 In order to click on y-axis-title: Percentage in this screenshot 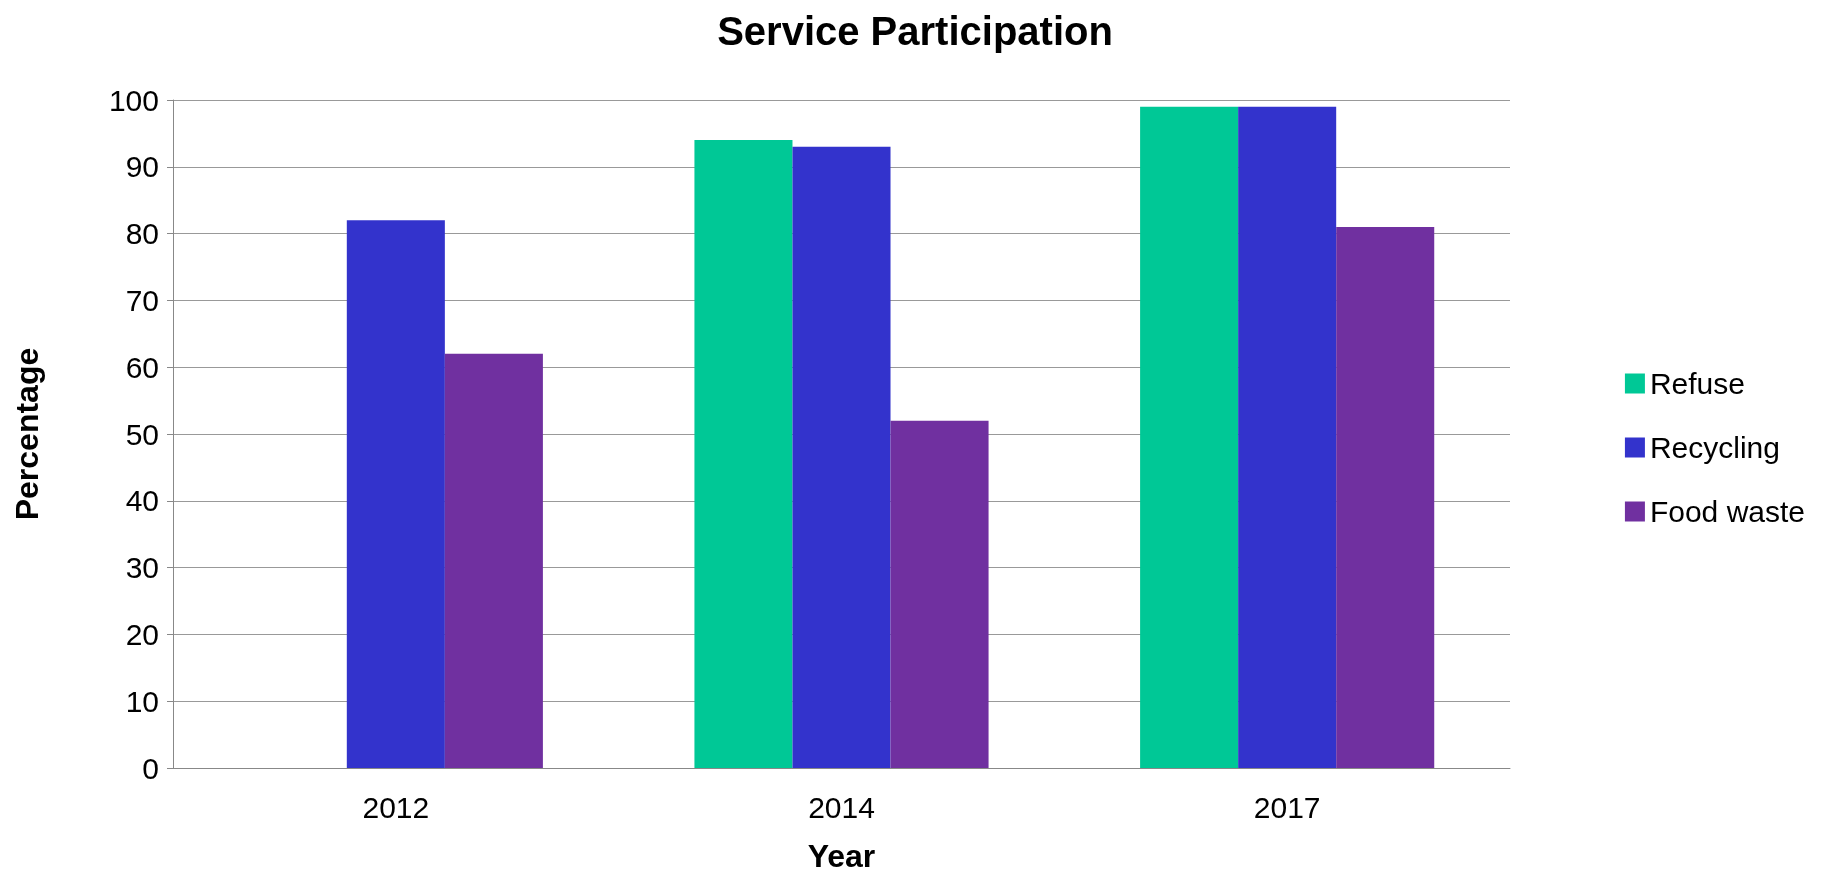, I will do `click(27, 434)`.